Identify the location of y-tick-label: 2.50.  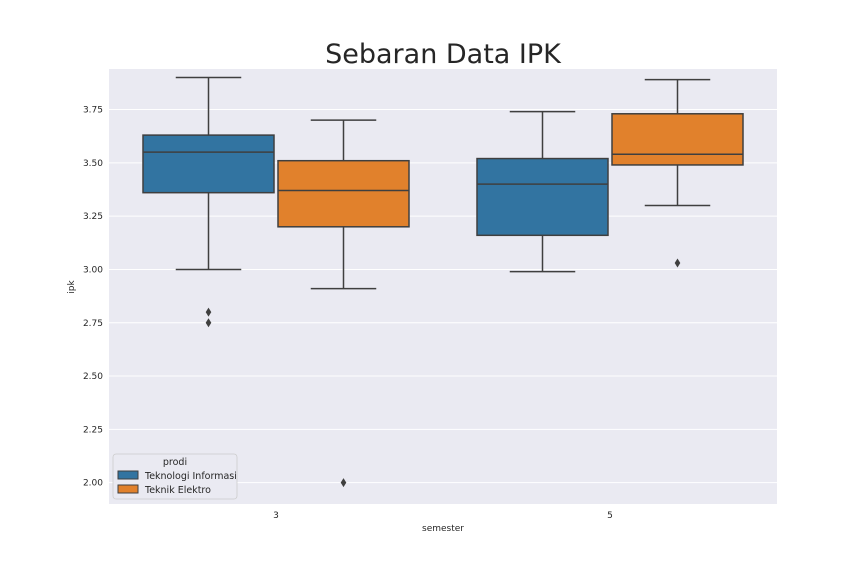
(93, 377).